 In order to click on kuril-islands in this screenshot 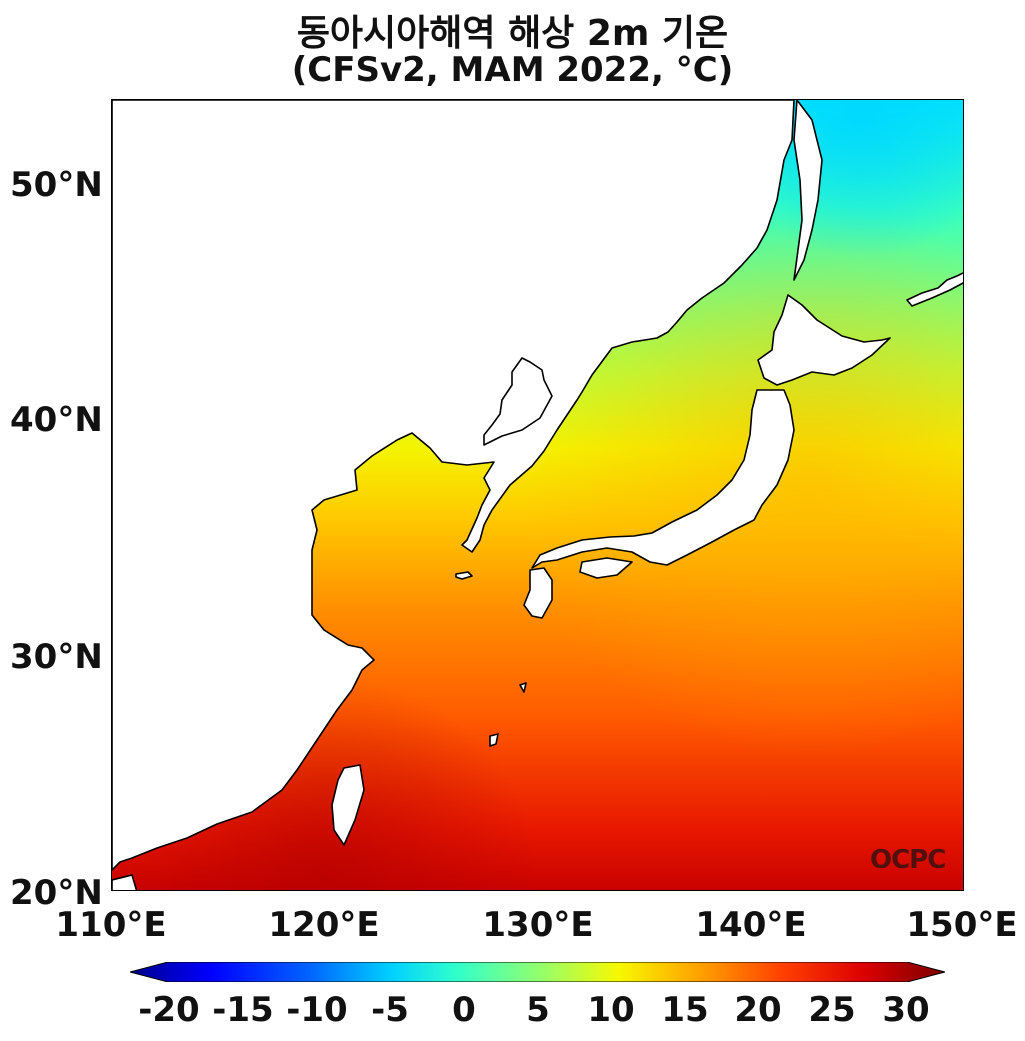, I will do `click(934, 289)`.